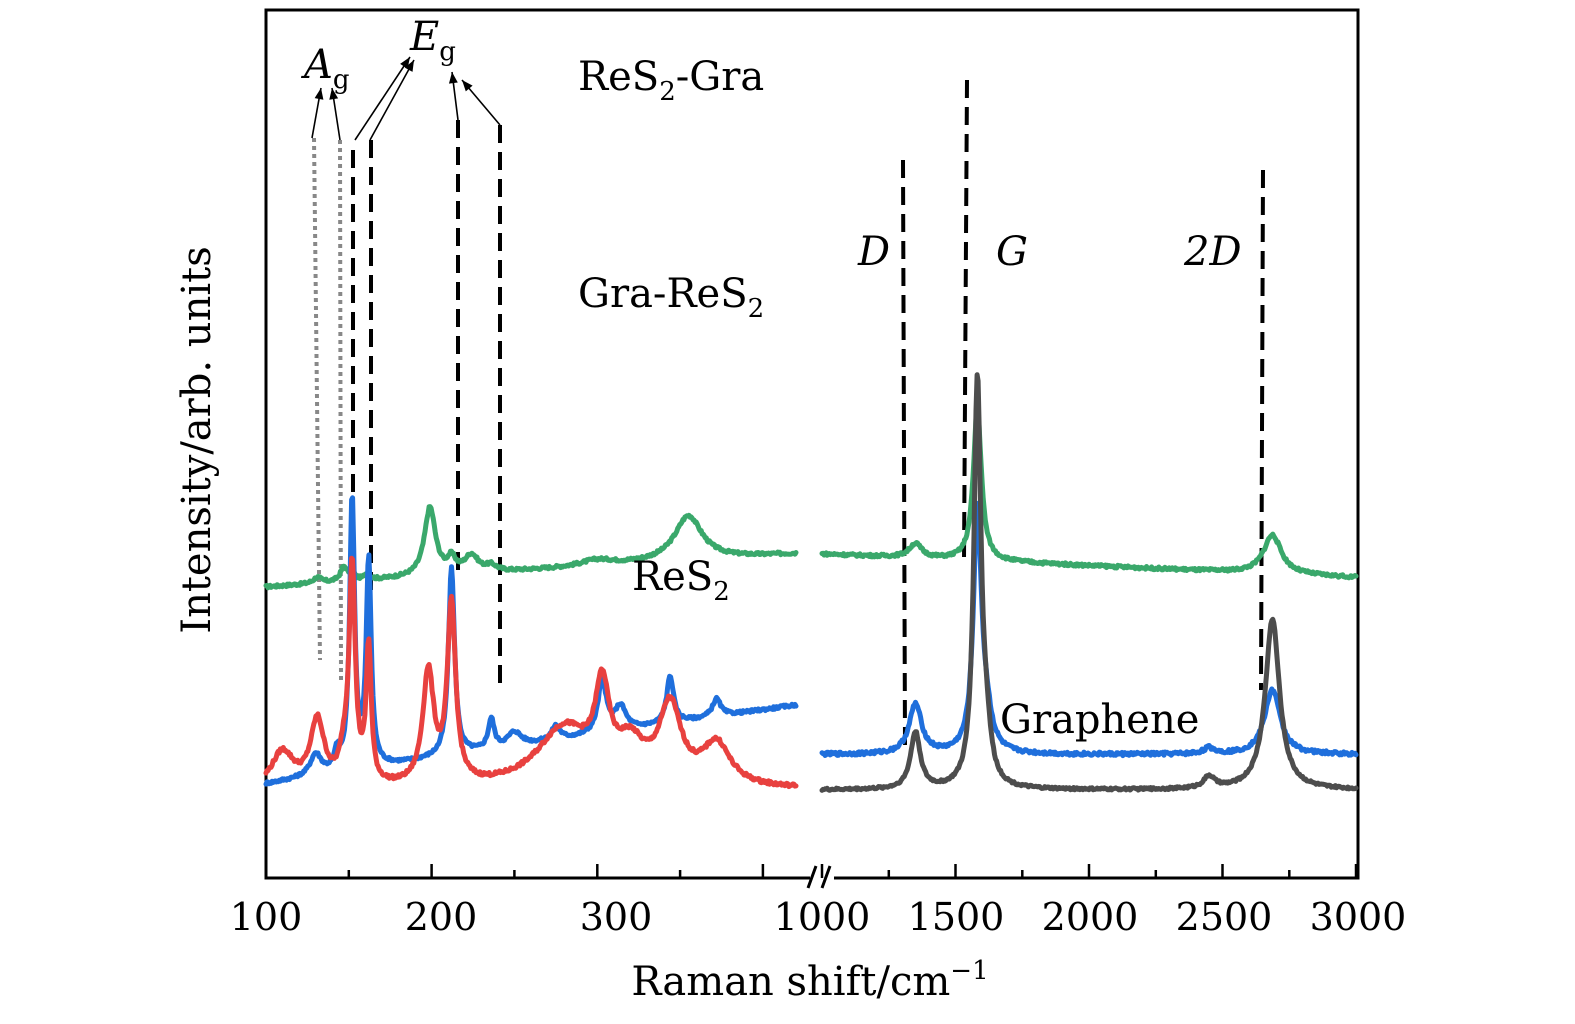  I want to click on peak-label-d: D, so click(873, 252).